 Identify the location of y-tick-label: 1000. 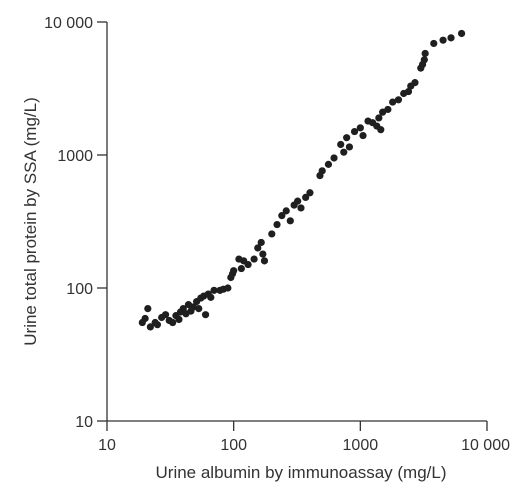
(75, 156).